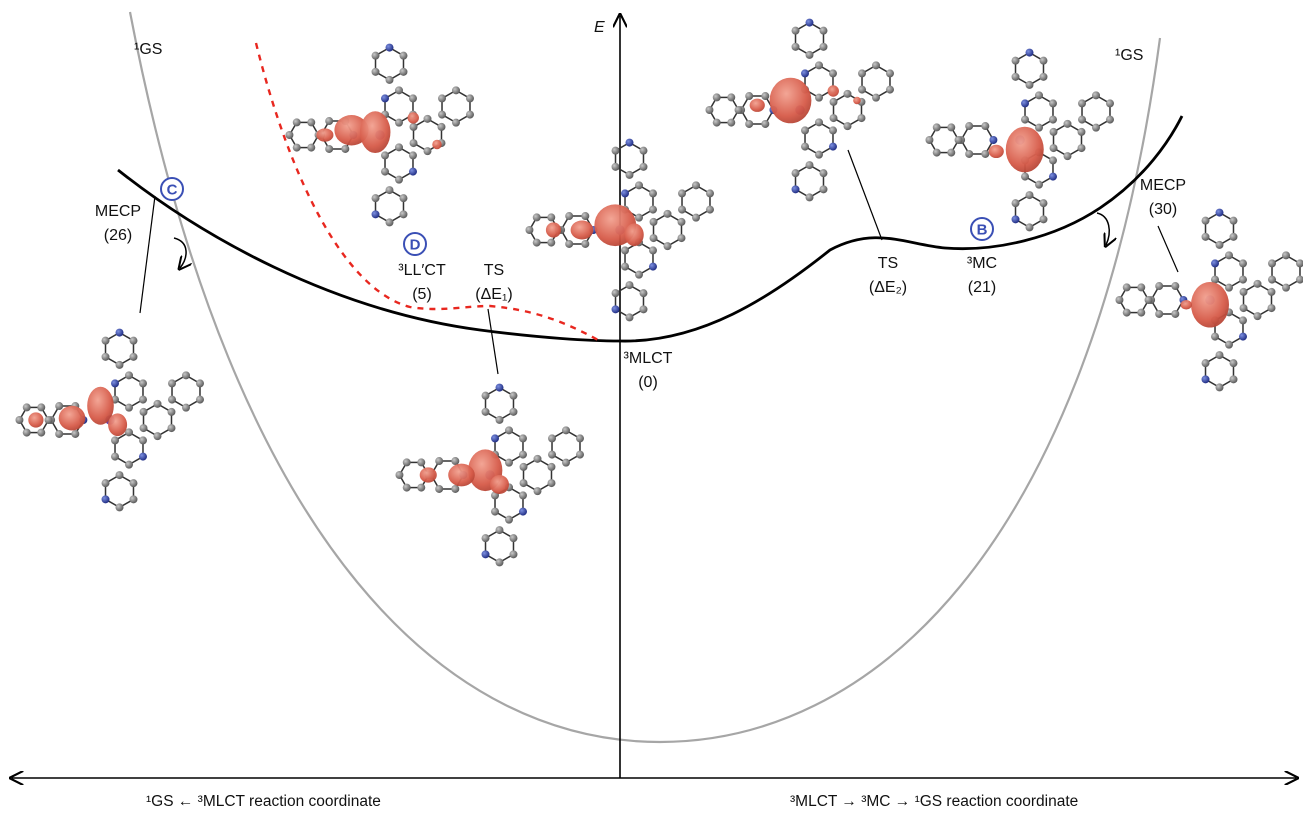 The width and height of the screenshot is (1303, 814). I want to click on structure-mc, so click(1019, 140).